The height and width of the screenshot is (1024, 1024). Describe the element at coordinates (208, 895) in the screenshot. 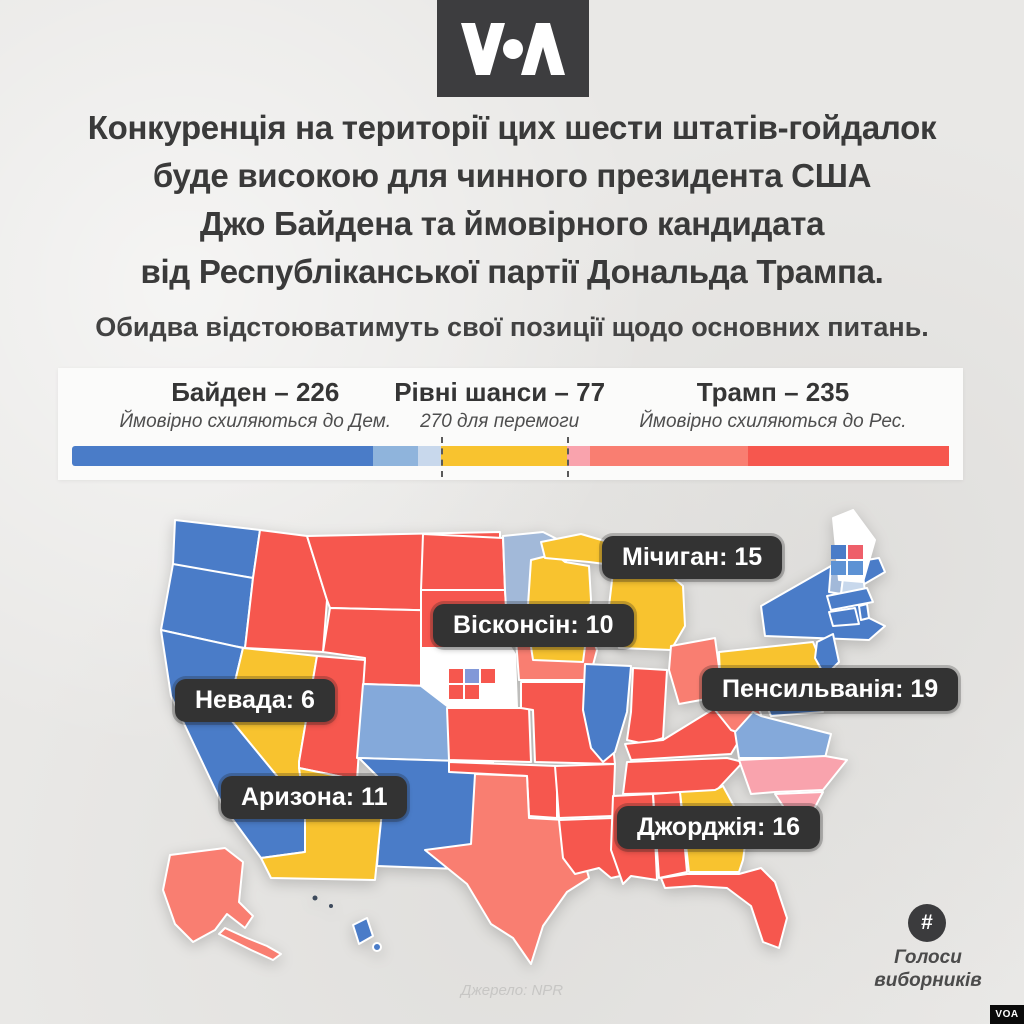

I see `state-AK` at that location.